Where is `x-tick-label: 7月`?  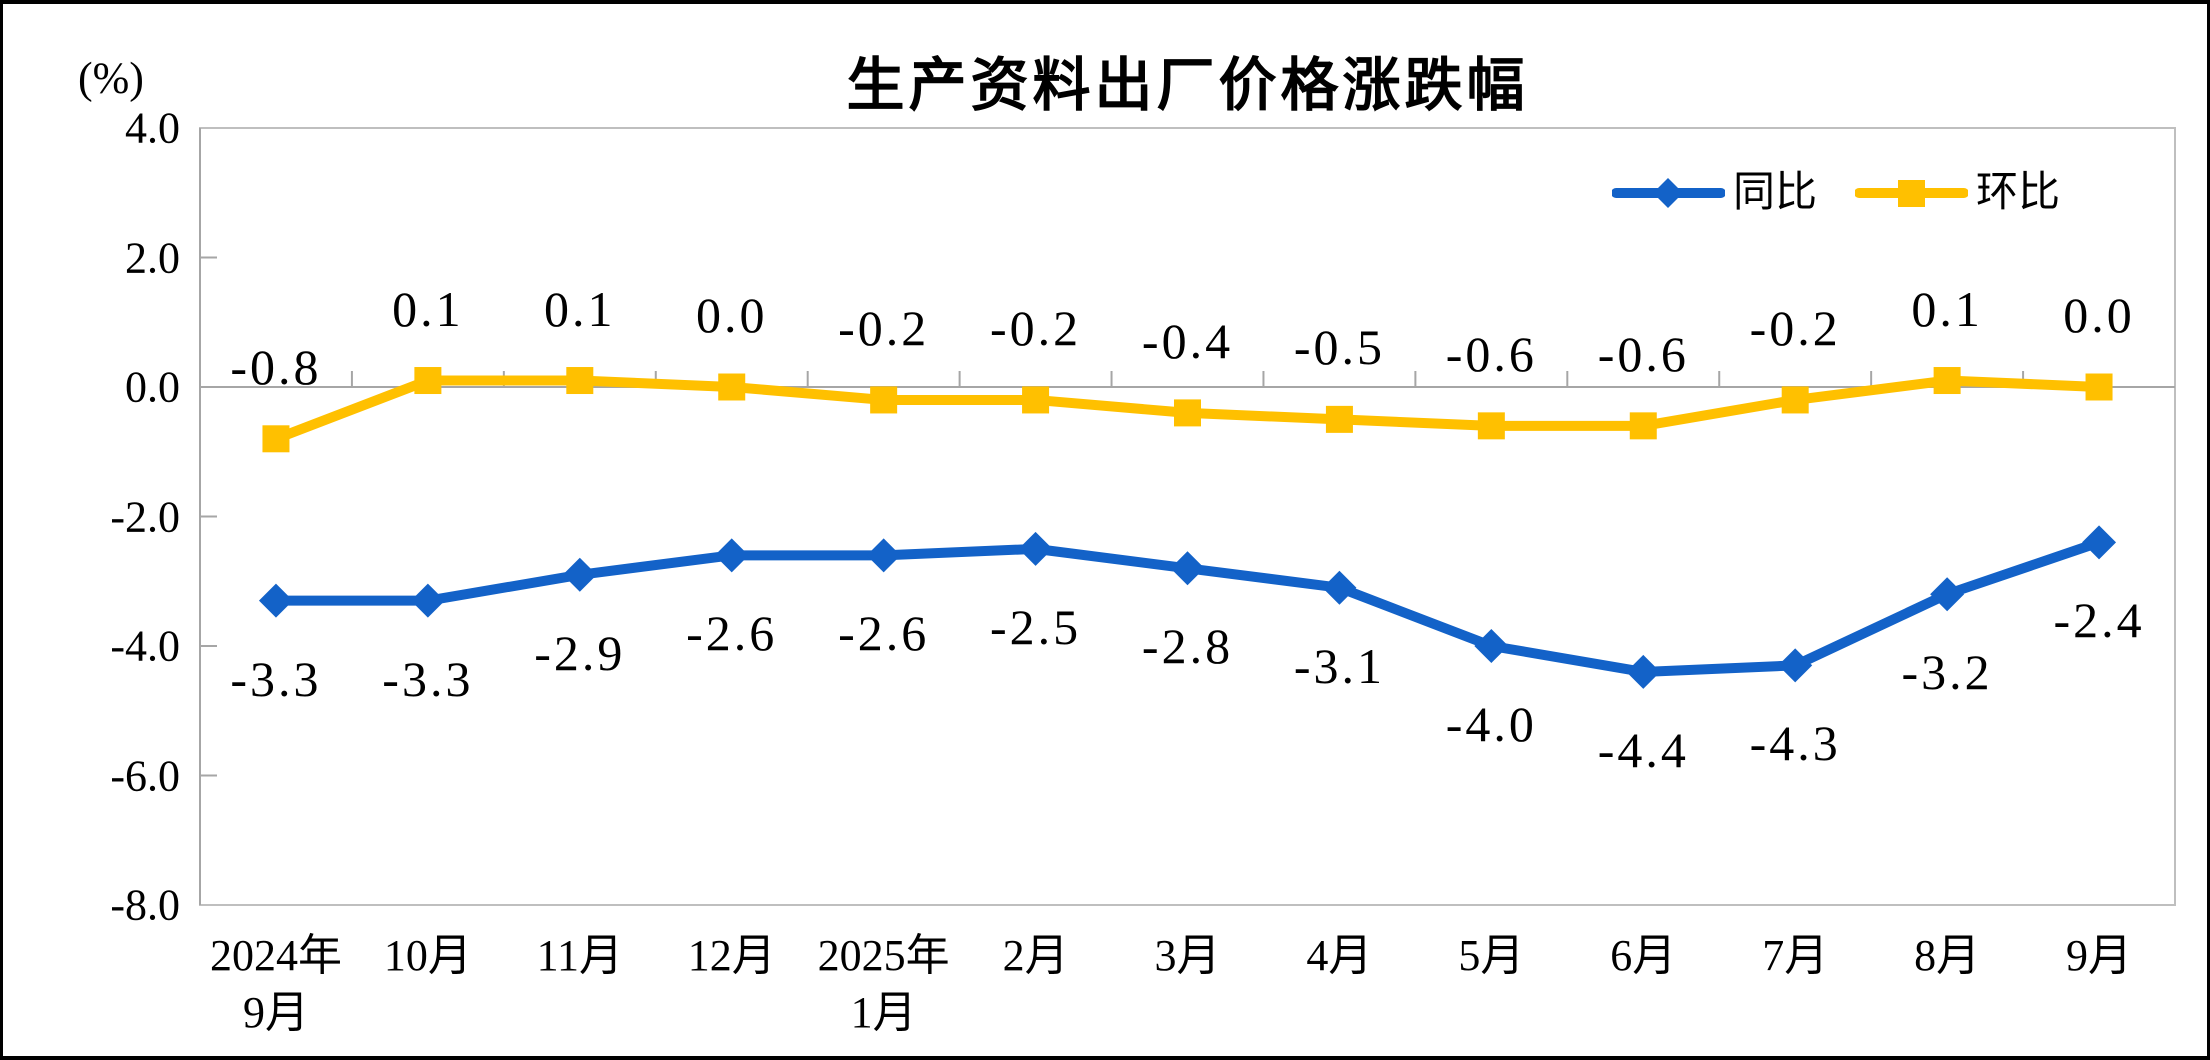 x-tick-label: 7月 is located at coordinates (1795, 955).